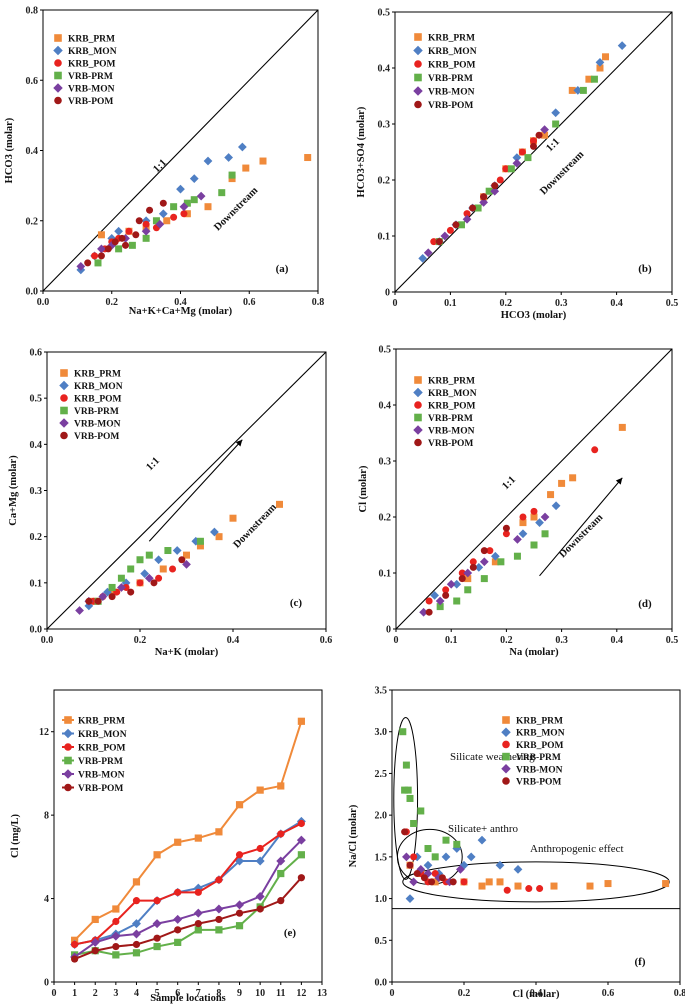 The width and height of the screenshot is (685, 1006). Describe the element at coordinates (451, 432) in the screenshot. I see `legend-label: VRB-MON` at that location.